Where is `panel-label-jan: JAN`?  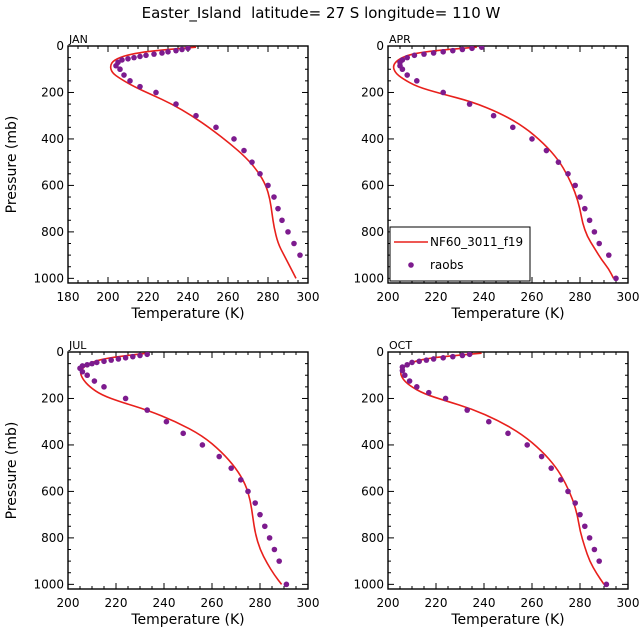
panel-label-jan: JAN is located at coordinates (78, 39).